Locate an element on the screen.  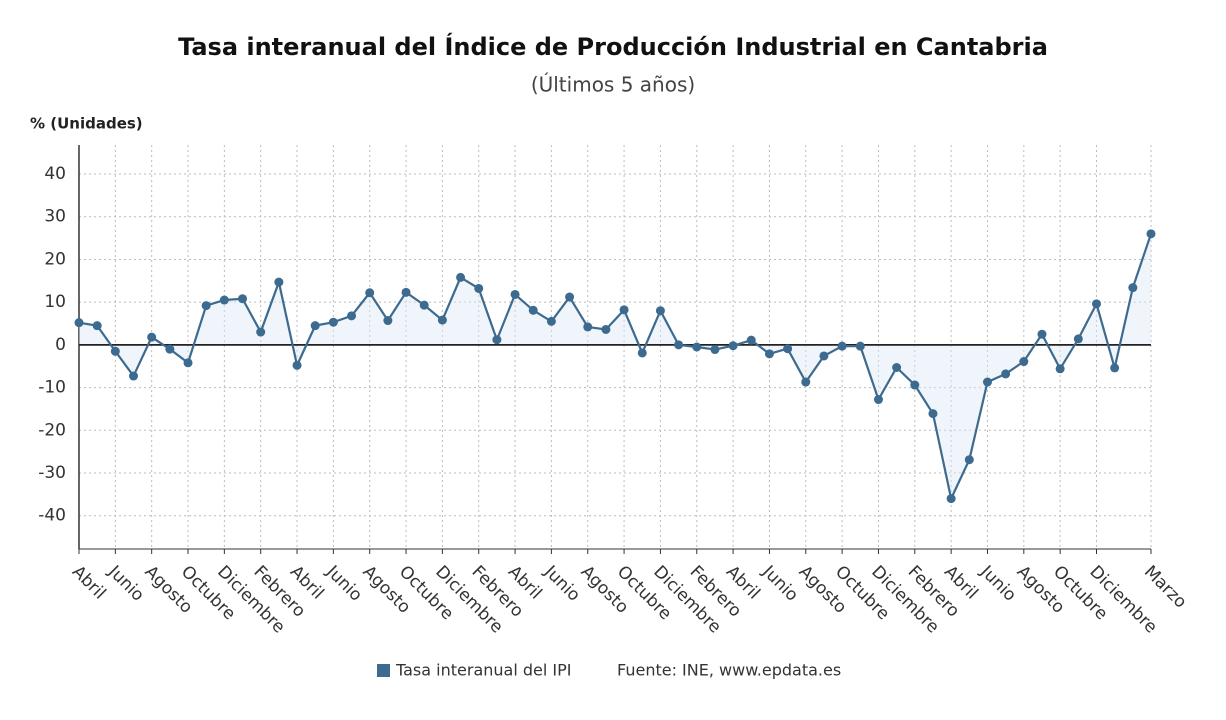
x-tick-label: Marzo is located at coordinates (1165, 587).